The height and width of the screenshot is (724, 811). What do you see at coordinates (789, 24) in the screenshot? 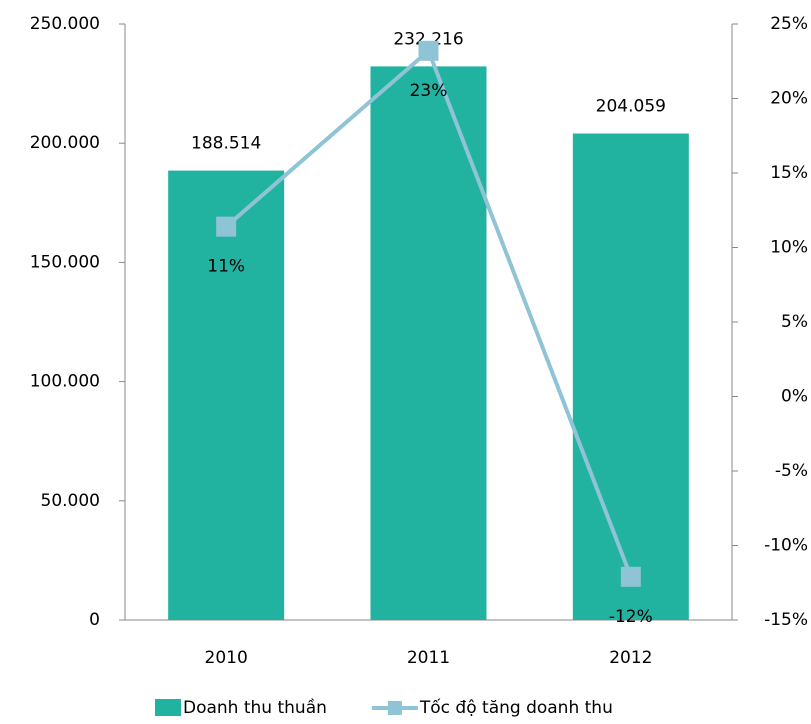
I see `y2-tick-label: 25%` at bounding box center [789, 24].